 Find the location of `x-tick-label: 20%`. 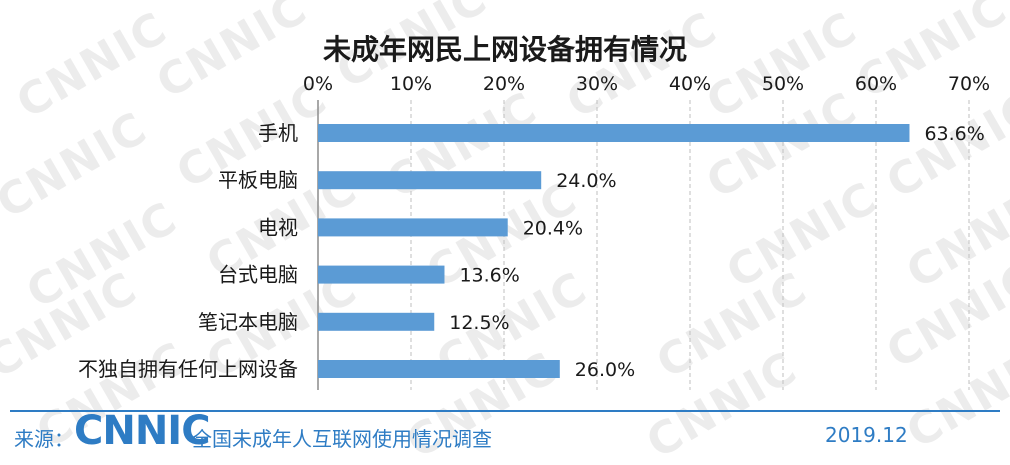

x-tick-label: 20% is located at coordinates (504, 84).